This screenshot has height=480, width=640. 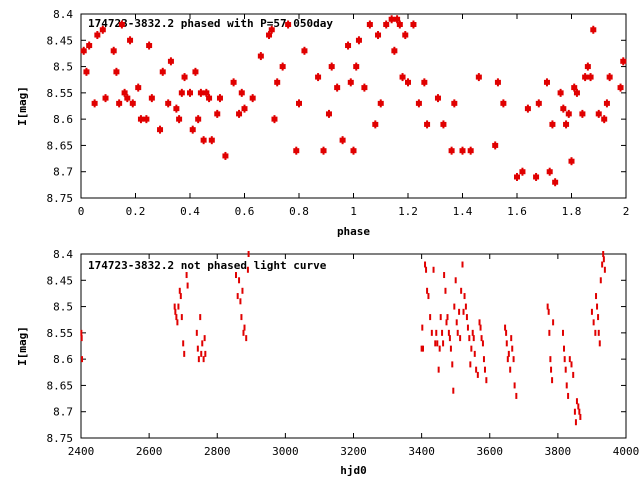 What do you see at coordinates (517, 211) in the screenshot?
I see `x-tick-label: 1.6` at bounding box center [517, 211].